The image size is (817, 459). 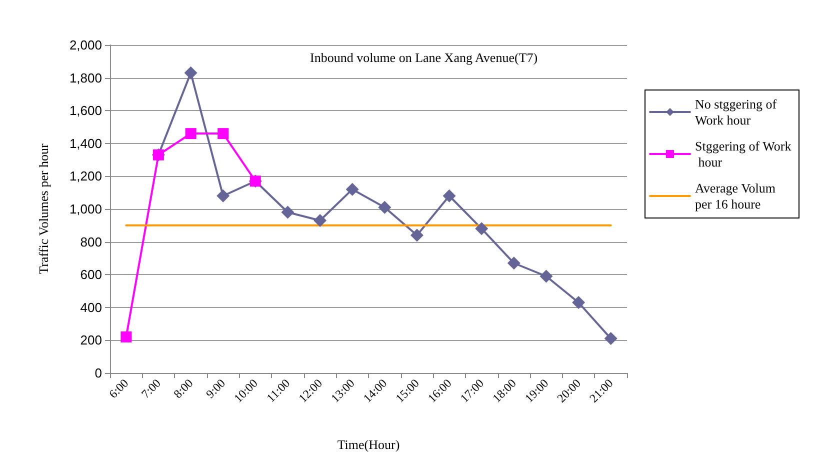 I want to click on y-tick-label: 1,200, so click(x=85, y=176).